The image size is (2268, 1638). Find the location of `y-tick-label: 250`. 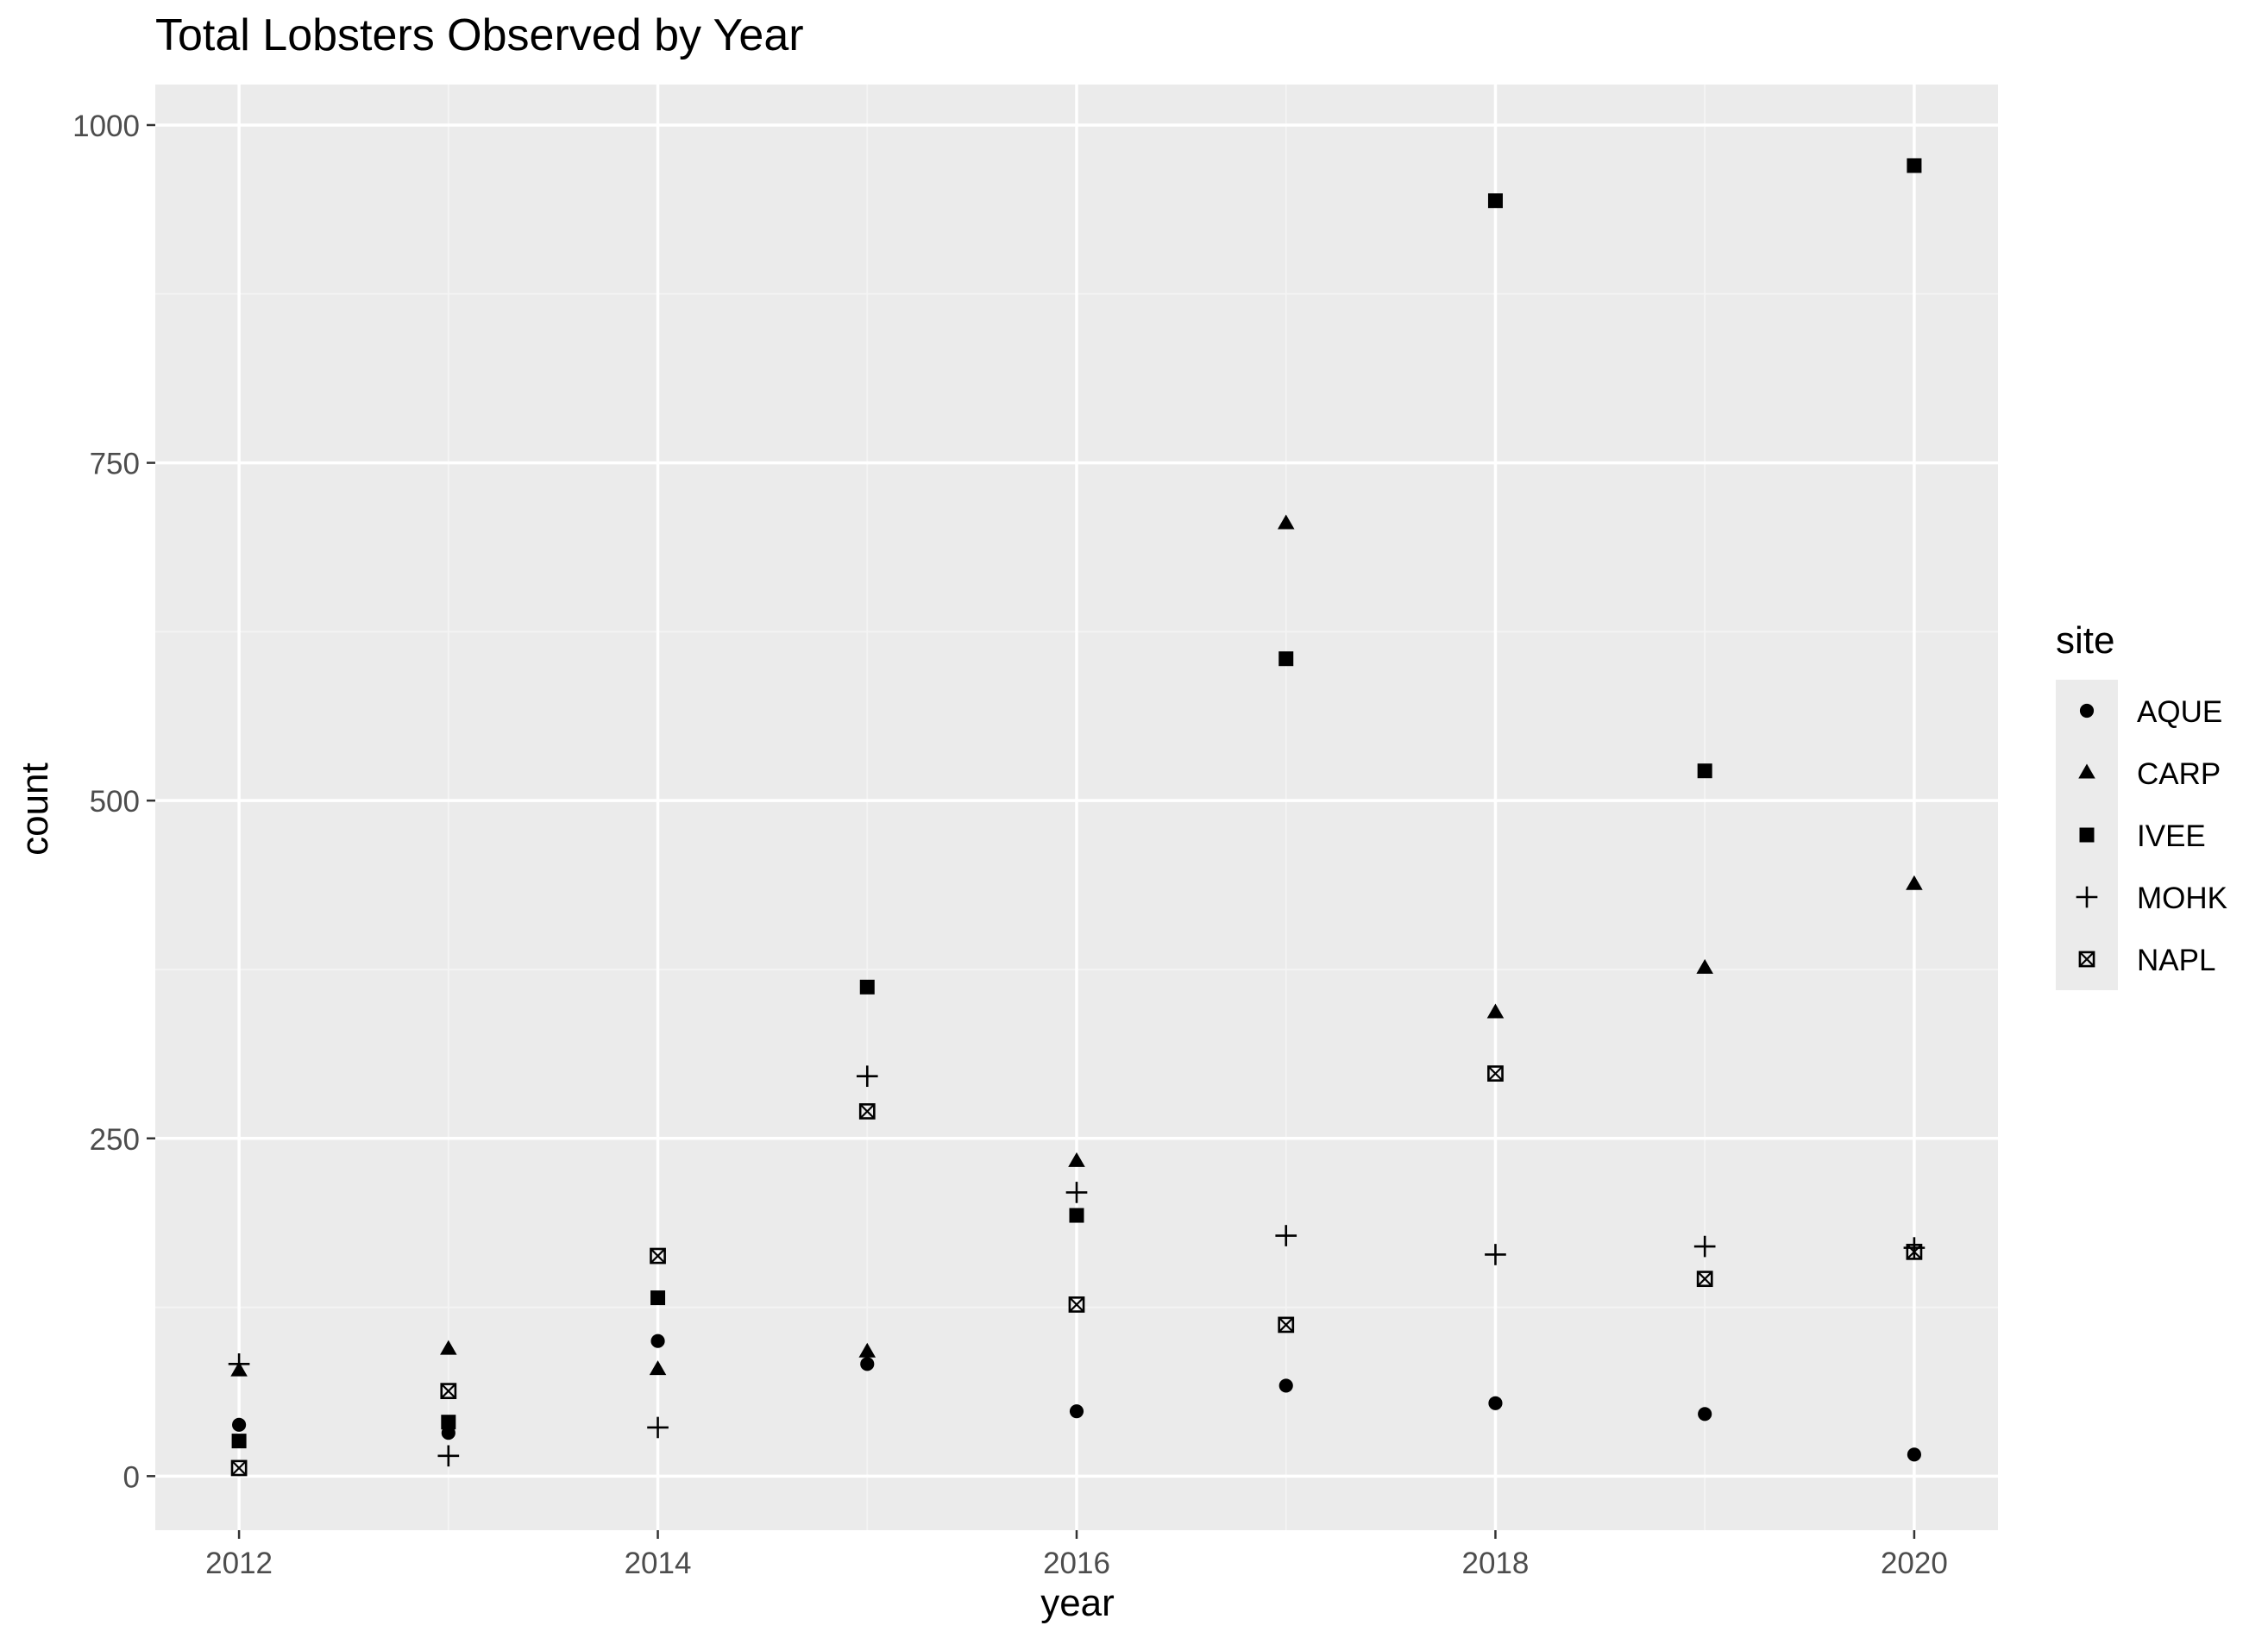

y-tick-label: 250 is located at coordinates (115, 1140).